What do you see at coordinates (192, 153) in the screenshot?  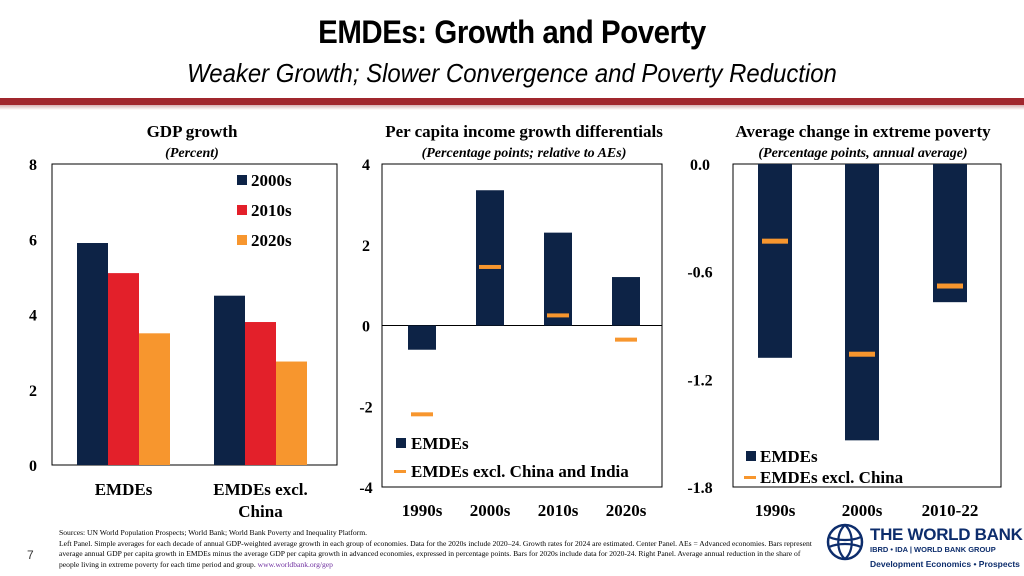 I see `panel1-subtitle: (Percent)` at bounding box center [192, 153].